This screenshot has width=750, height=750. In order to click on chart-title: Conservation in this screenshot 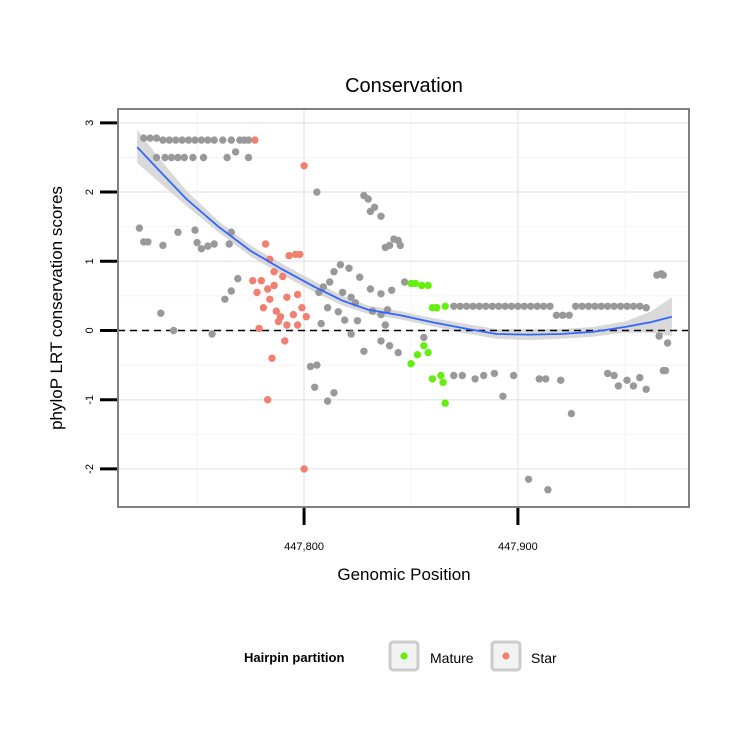, I will do `click(404, 86)`.